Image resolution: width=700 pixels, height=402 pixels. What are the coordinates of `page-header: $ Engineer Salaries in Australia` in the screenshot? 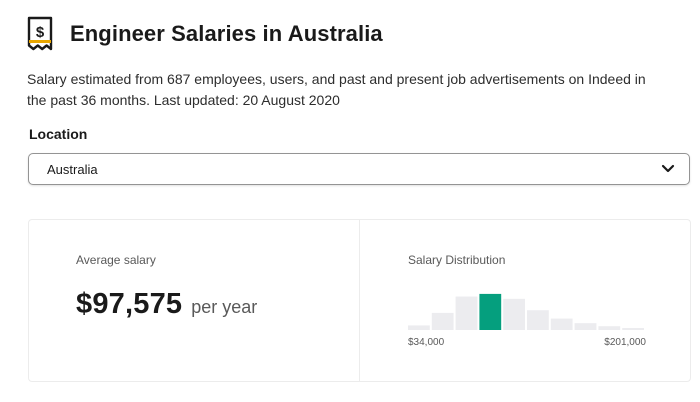 It's located at (204, 34).